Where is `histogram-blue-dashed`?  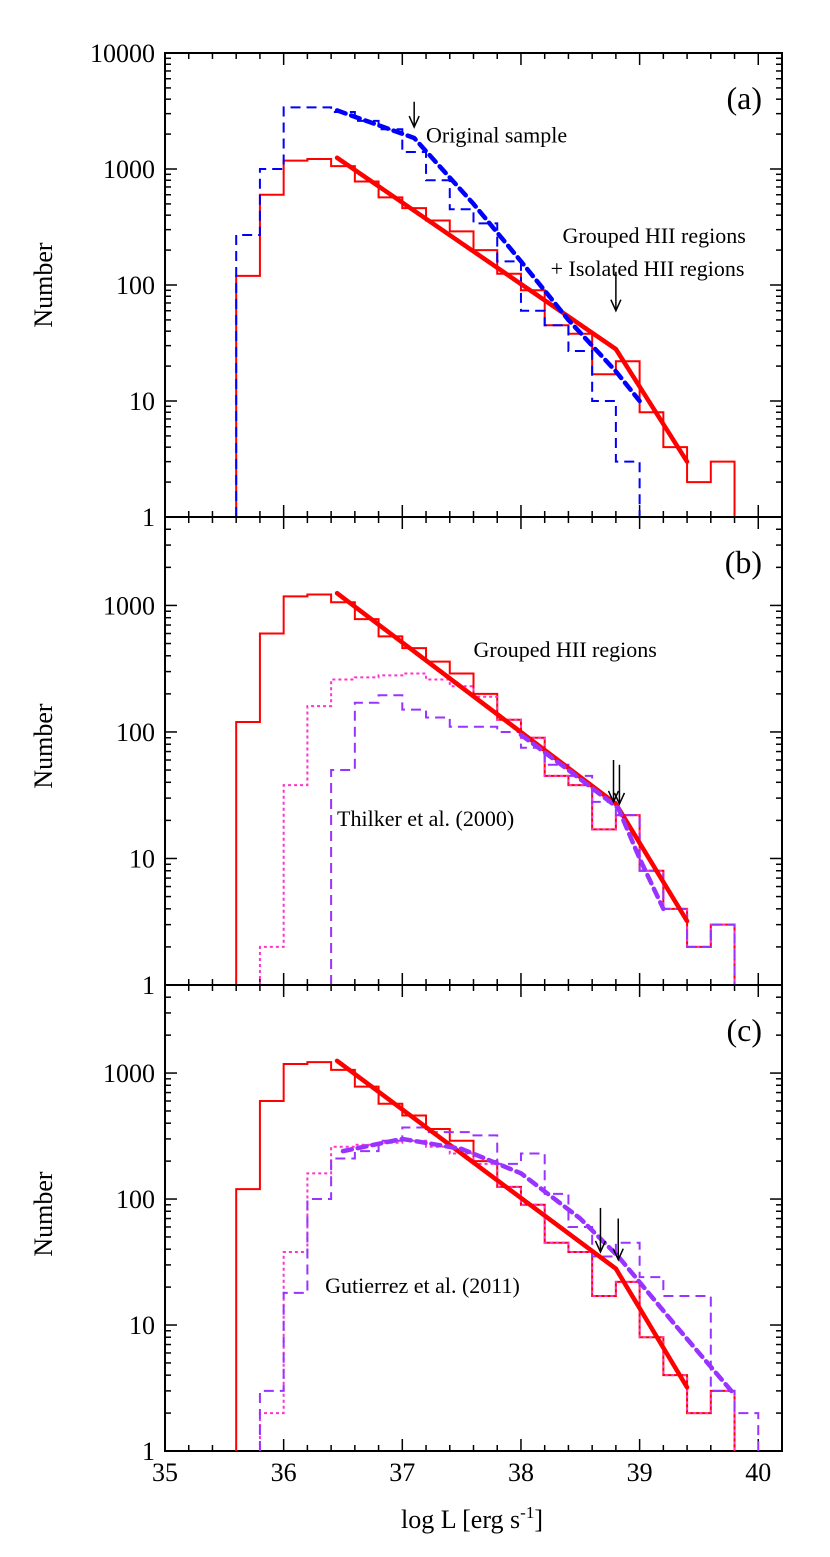 histogram-blue-dashed is located at coordinates (438, 311).